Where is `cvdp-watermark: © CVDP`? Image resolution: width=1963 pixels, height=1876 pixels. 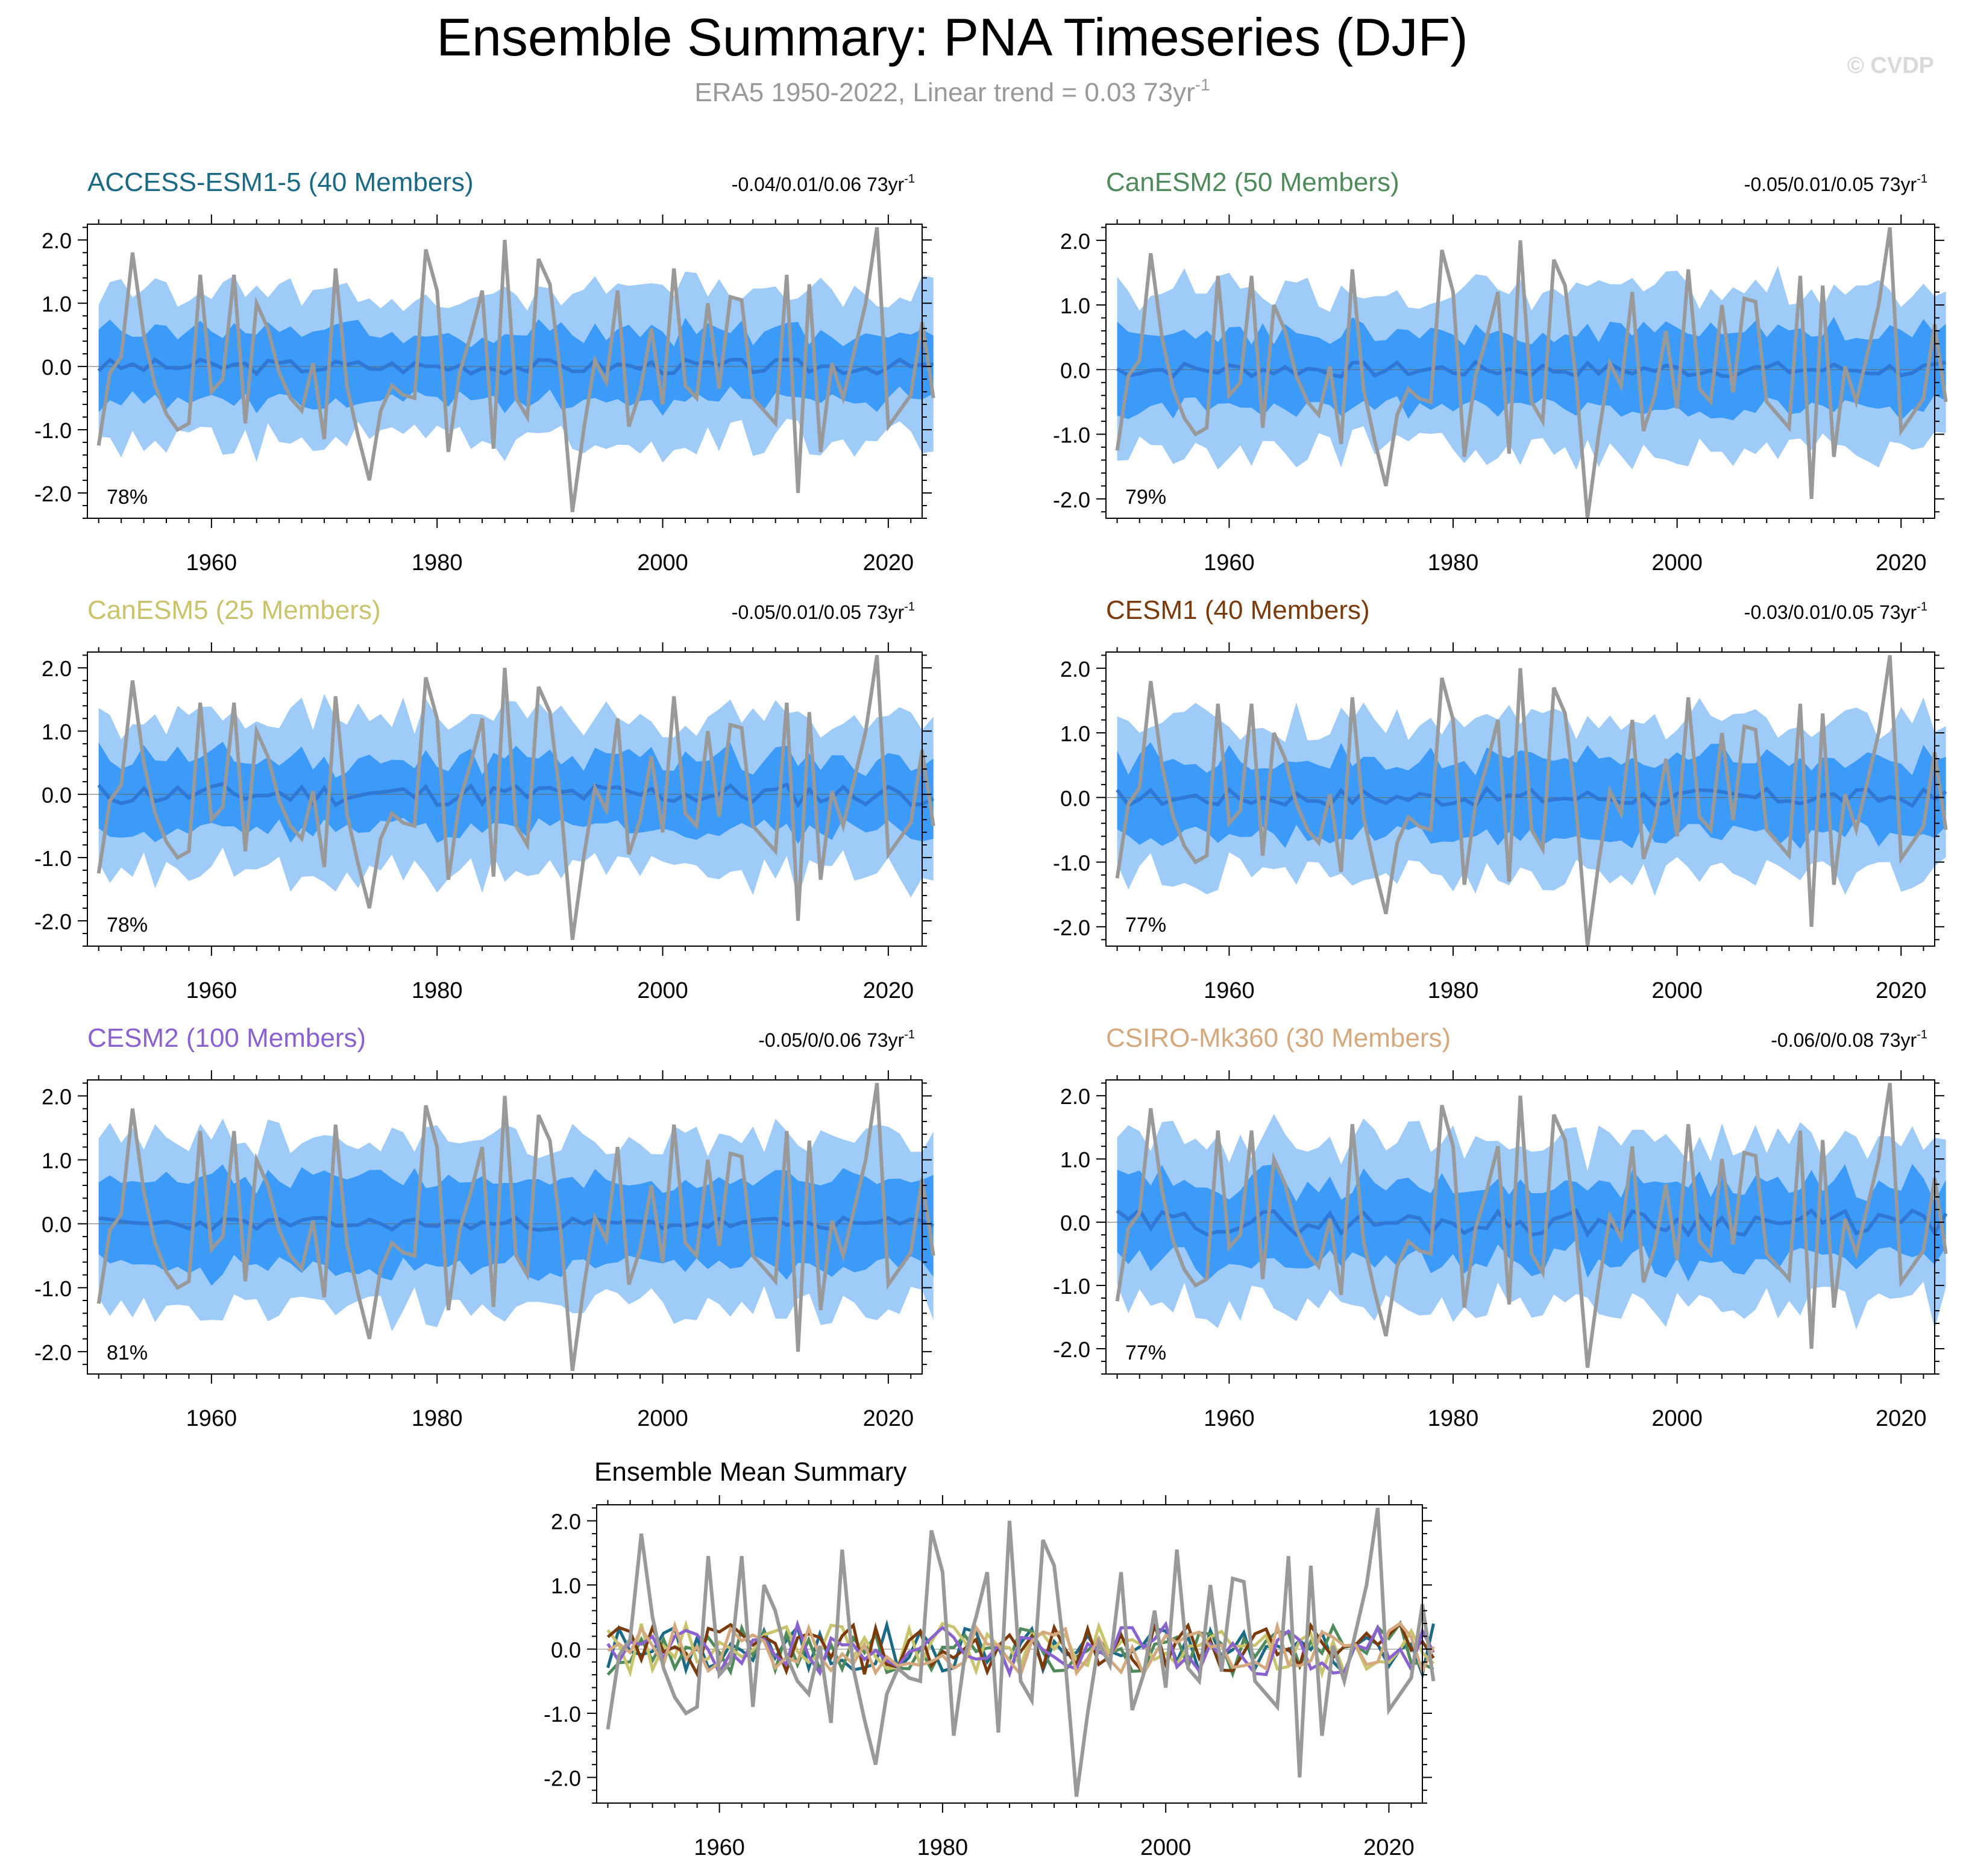
cvdp-watermark: © CVDP is located at coordinates (1890, 65).